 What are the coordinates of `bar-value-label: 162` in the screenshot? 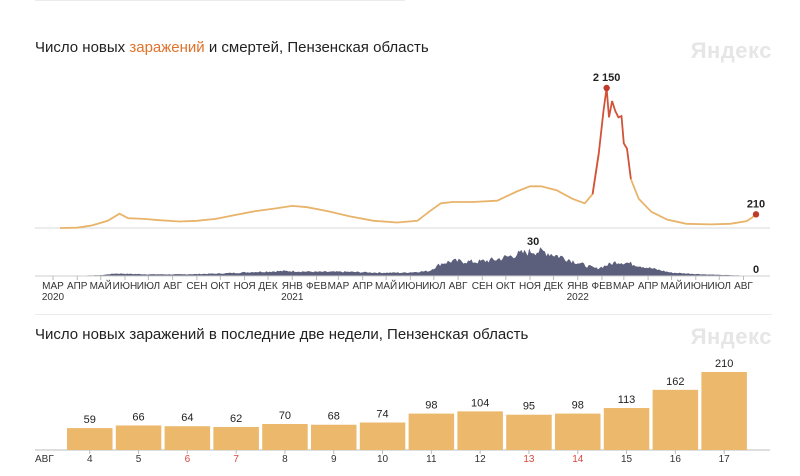 It's located at (675, 382).